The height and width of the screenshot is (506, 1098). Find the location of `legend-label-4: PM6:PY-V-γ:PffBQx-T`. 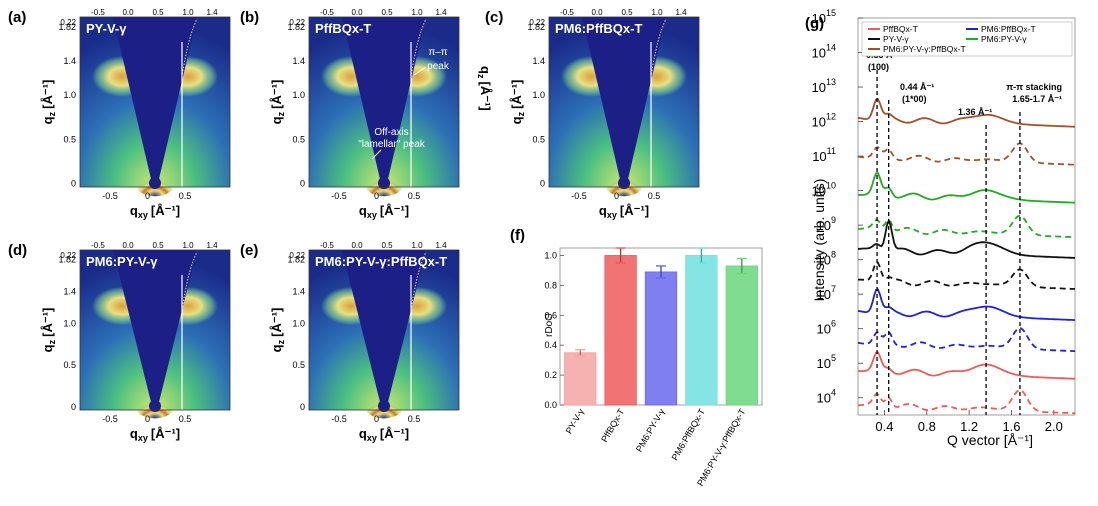

legend-label-4: PM6:PY-V-γ:PffBQx-T is located at coordinates (924, 49).